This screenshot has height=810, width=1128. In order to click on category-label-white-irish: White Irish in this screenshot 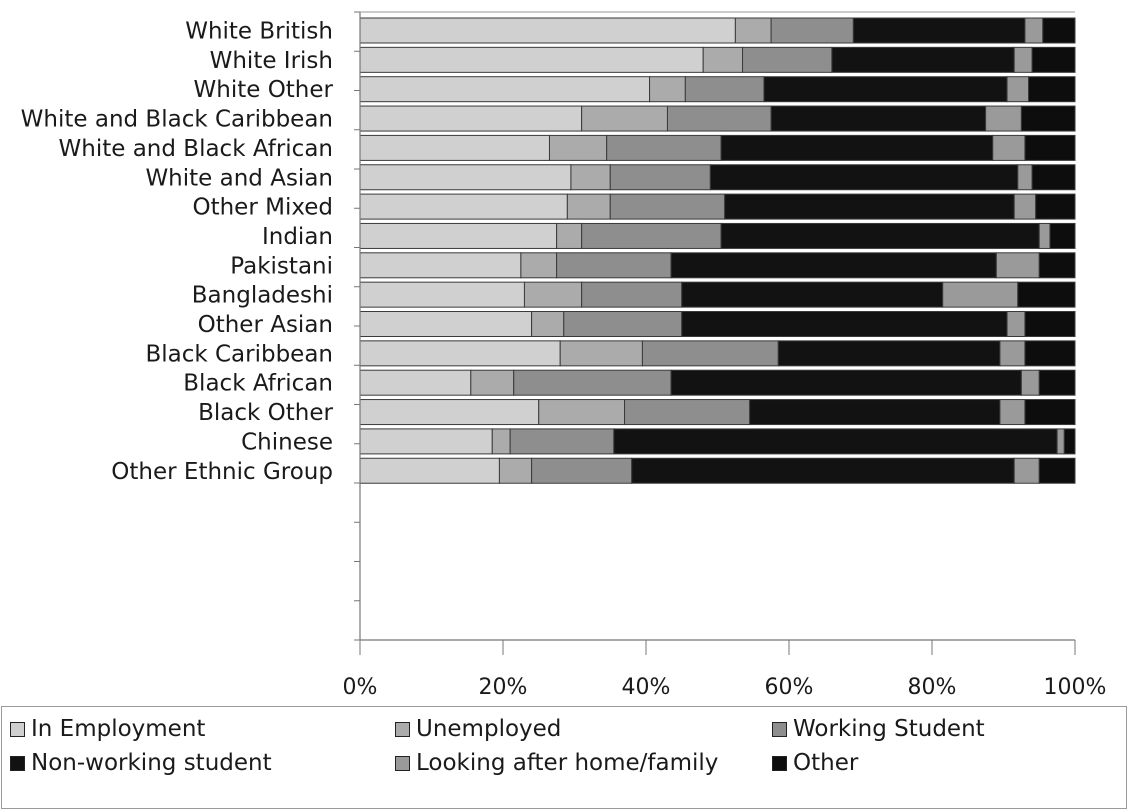, I will do `click(271, 61)`.